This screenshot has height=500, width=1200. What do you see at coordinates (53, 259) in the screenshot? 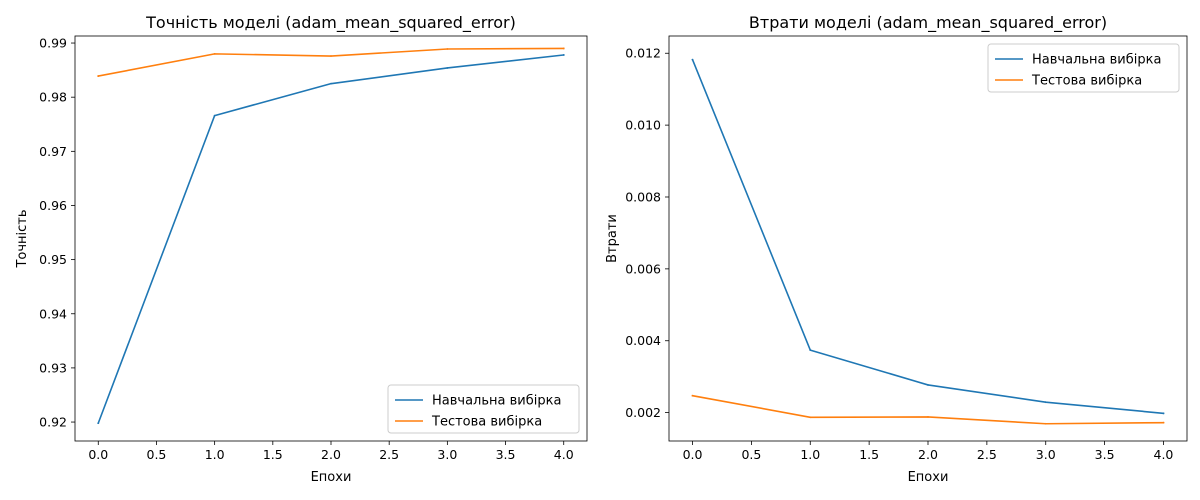
I see `y-tick-label: 0.95` at bounding box center [53, 259].